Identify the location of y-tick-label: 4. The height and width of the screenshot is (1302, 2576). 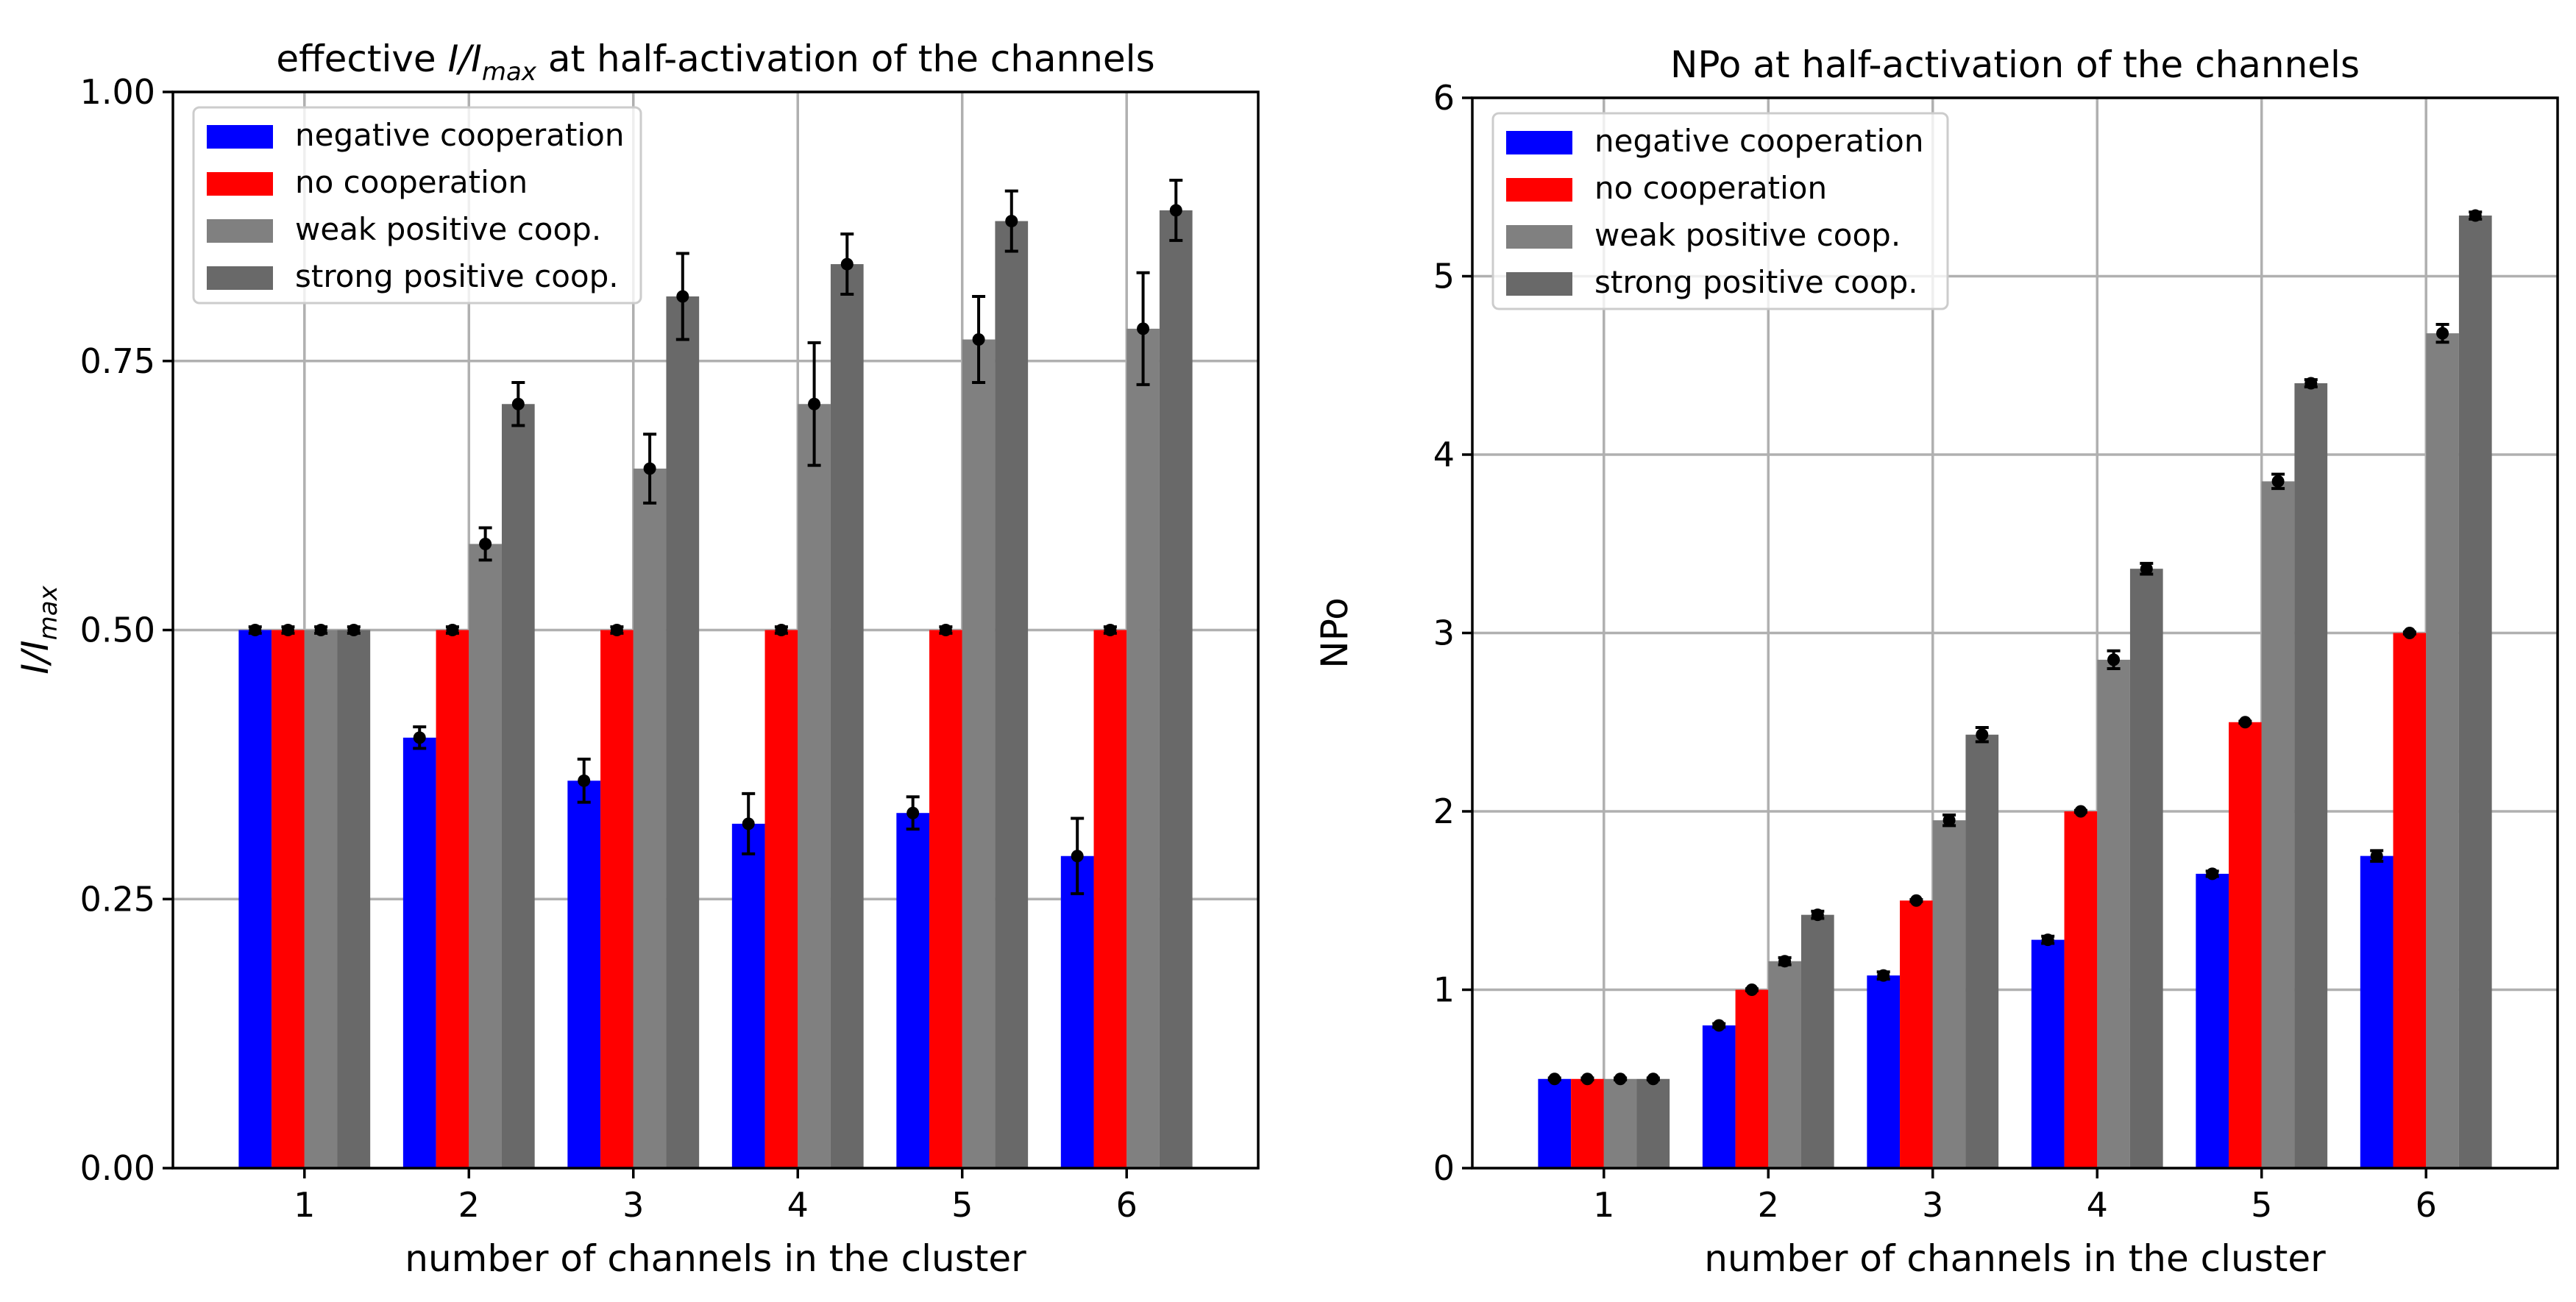
(1444, 454).